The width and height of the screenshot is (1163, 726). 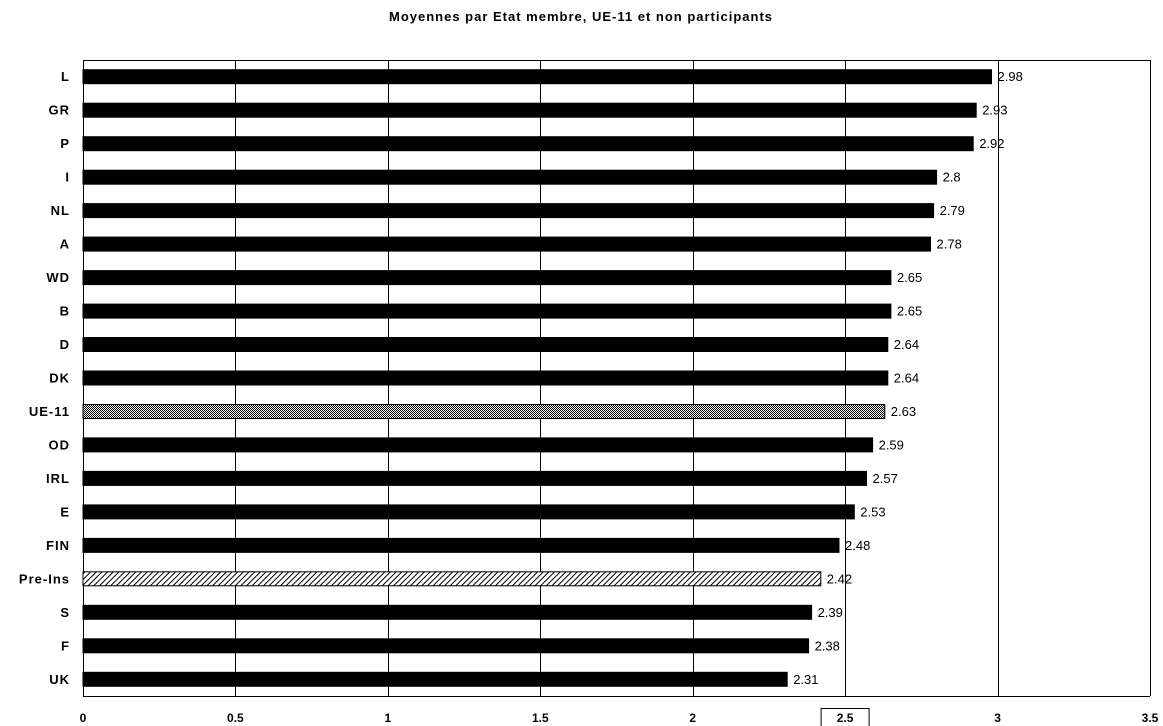 I want to click on category-label-i: I, so click(x=67, y=177).